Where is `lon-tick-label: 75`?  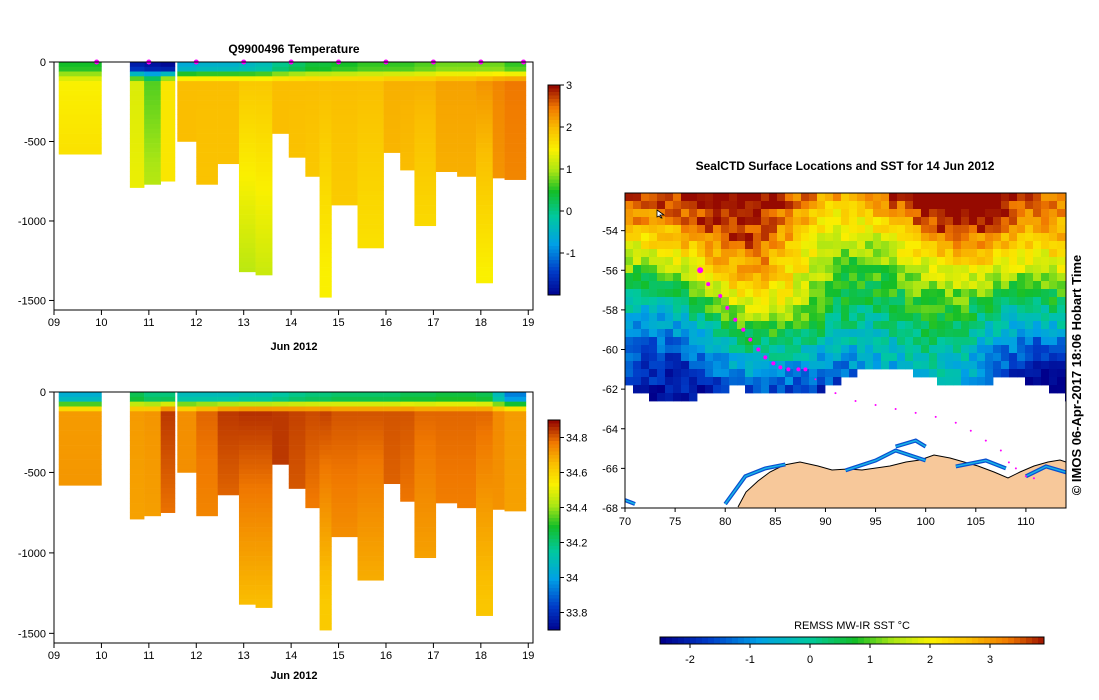 lon-tick-label: 75 is located at coordinates (675, 522).